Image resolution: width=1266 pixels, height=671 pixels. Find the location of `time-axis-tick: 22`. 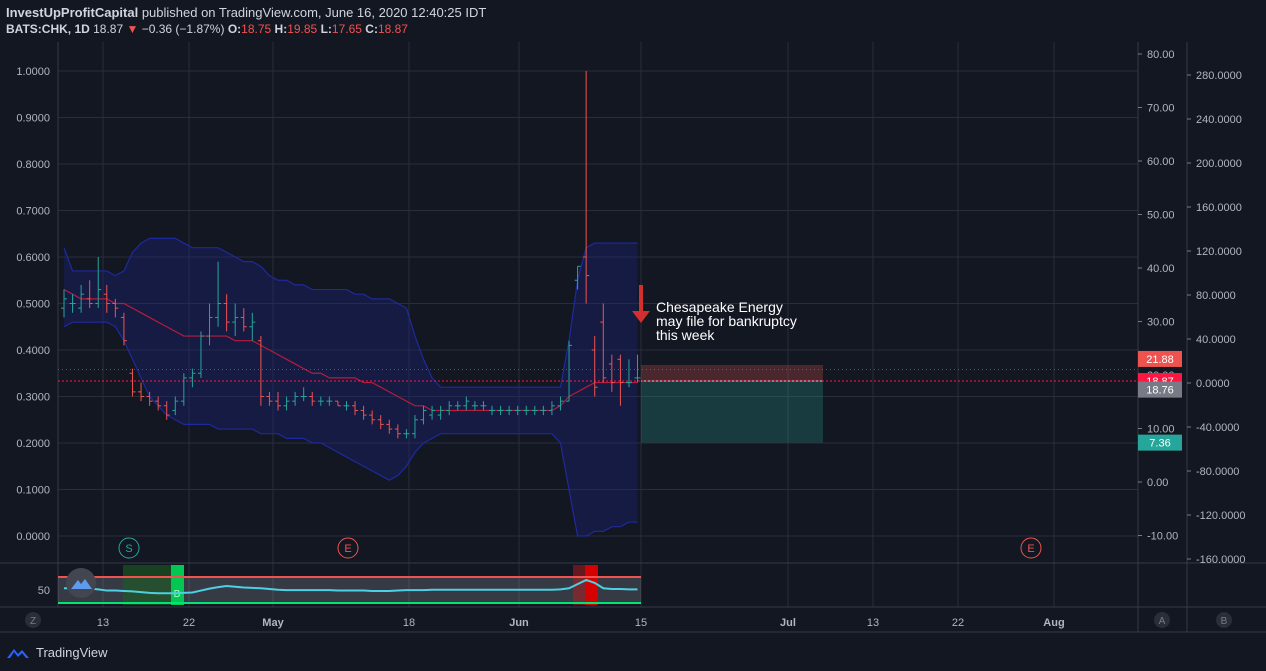

time-axis-tick: 22 is located at coordinates (958, 623).